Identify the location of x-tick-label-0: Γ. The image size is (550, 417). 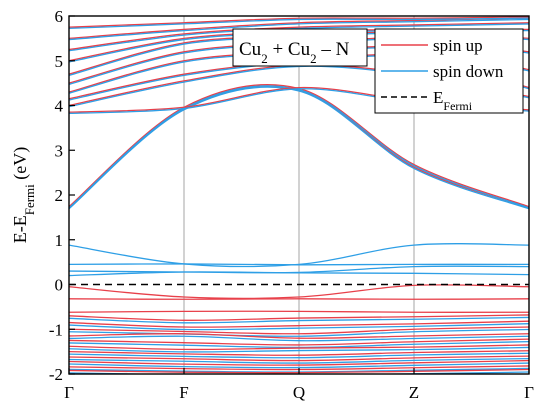
(69, 392).